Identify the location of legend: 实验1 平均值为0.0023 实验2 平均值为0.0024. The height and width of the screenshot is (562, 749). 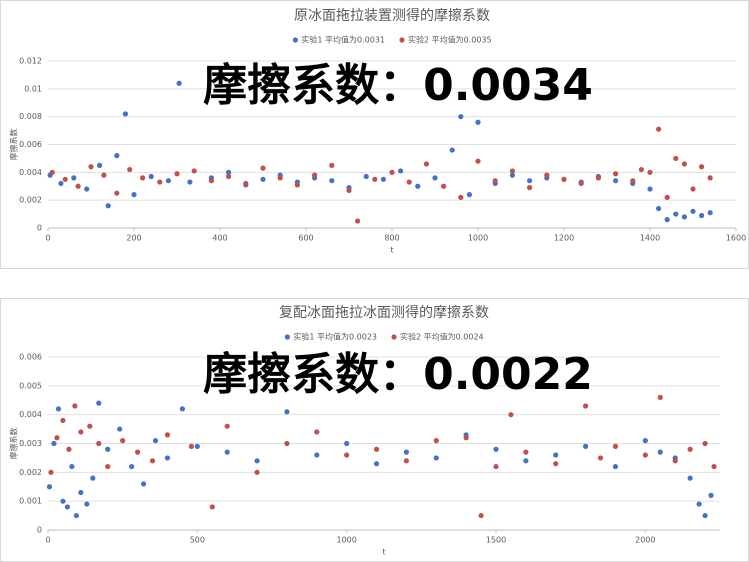
(384, 337).